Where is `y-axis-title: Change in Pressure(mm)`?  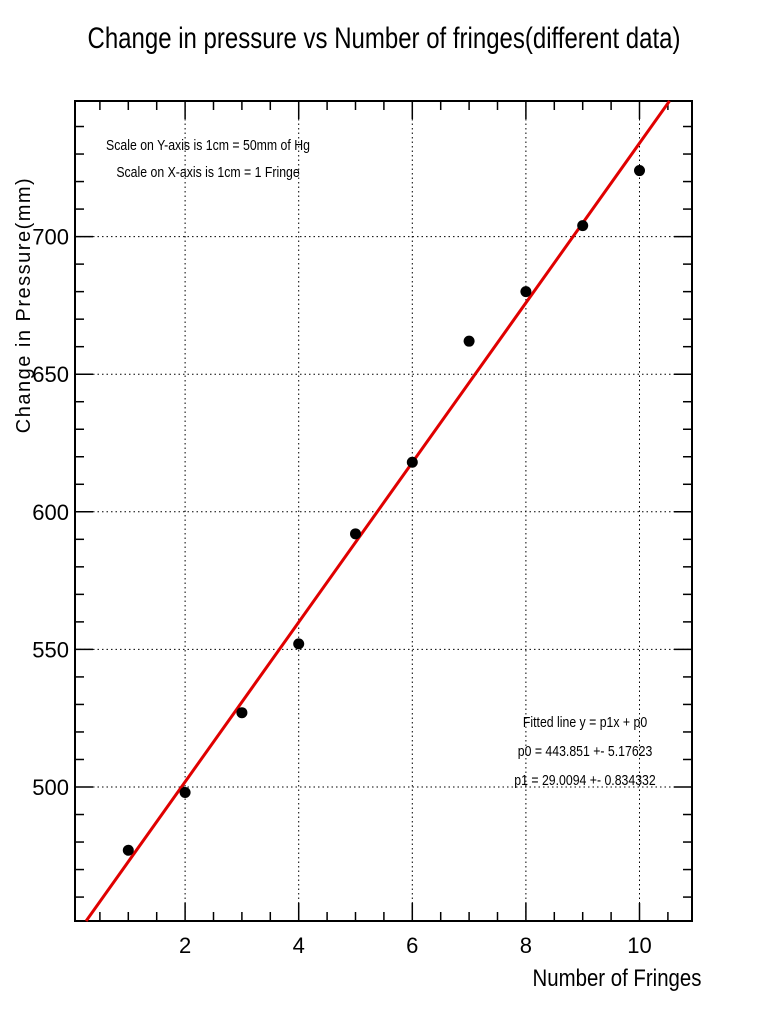
y-axis-title: Change in Pressure(mm) is located at coordinates (24, 305).